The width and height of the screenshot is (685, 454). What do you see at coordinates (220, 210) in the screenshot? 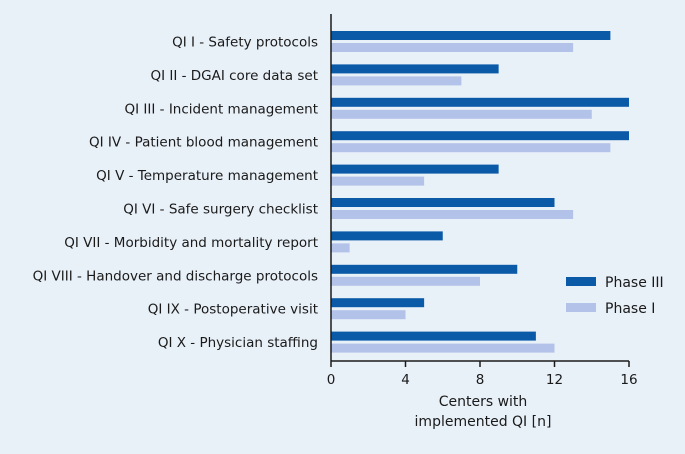
I see `category-label: QI VI - Safe surgery checklist` at bounding box center [220, 210].